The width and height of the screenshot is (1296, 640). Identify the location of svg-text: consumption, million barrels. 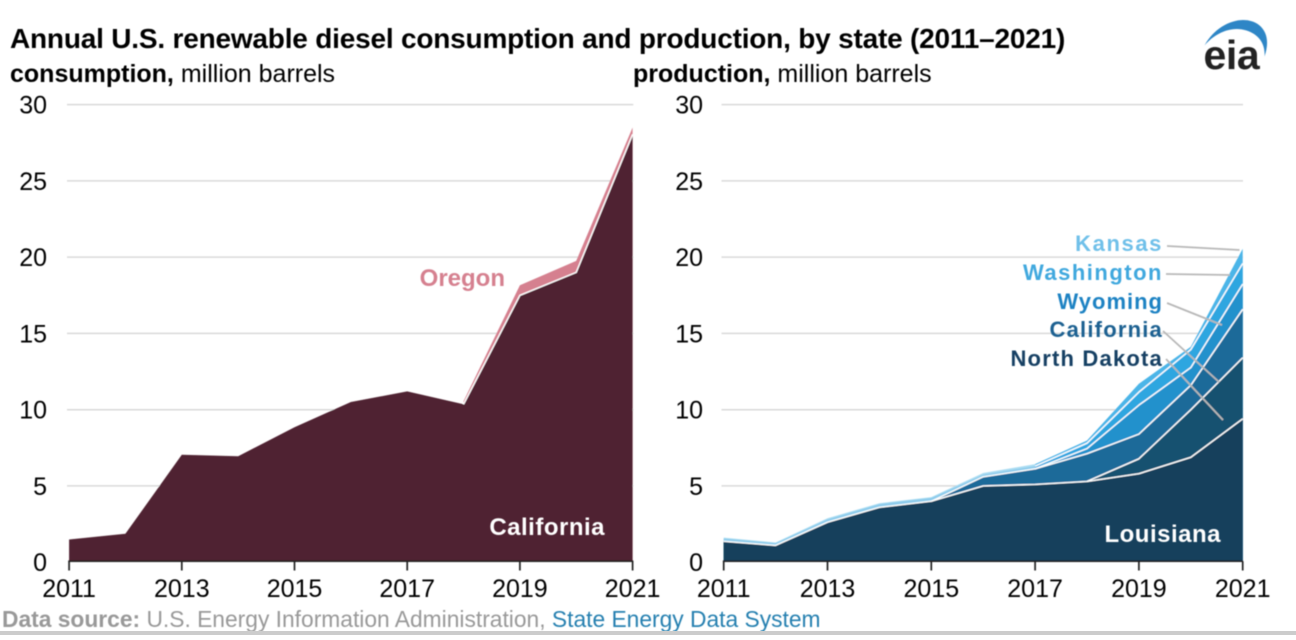
(172, 74).